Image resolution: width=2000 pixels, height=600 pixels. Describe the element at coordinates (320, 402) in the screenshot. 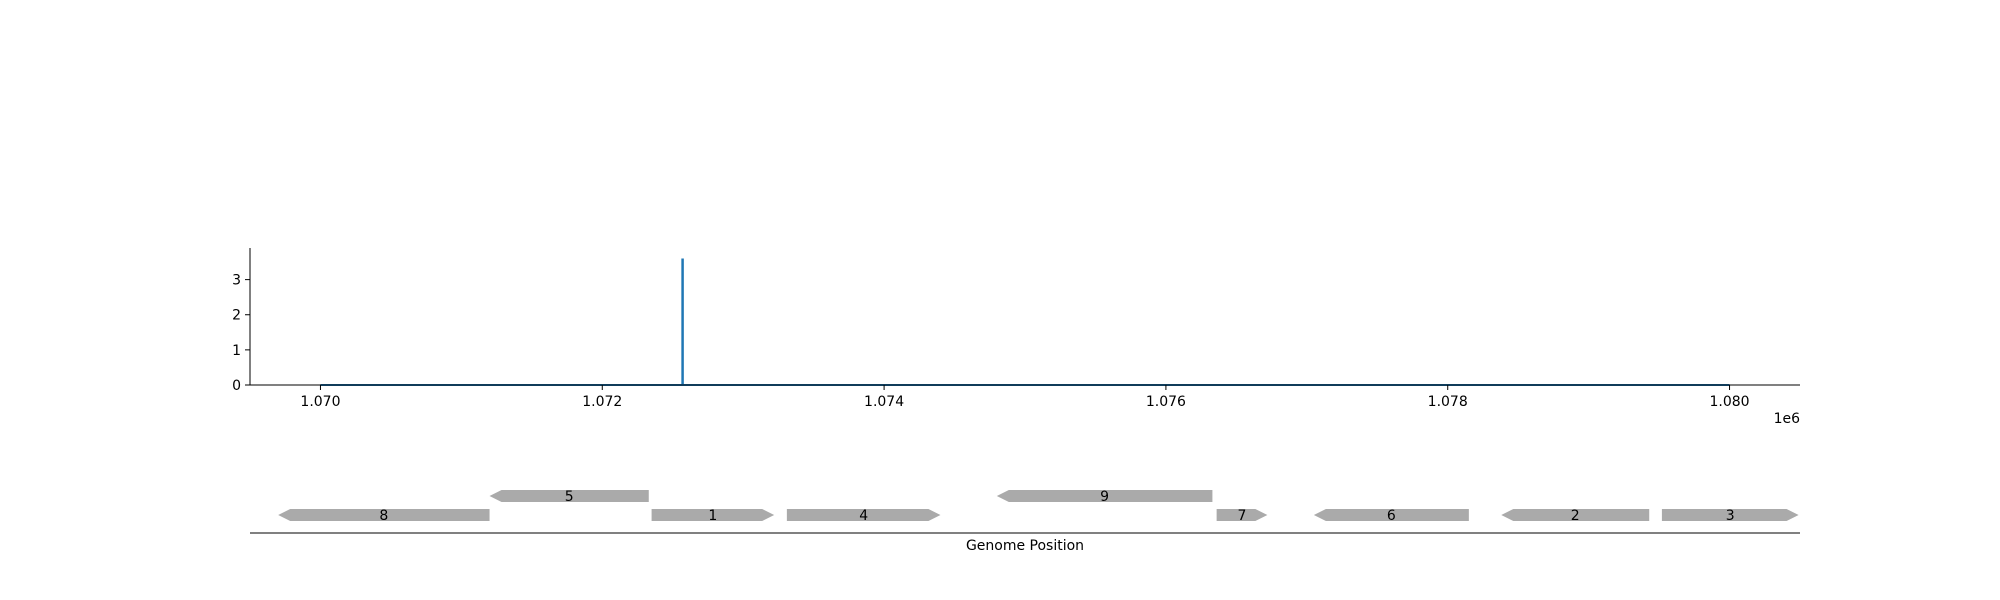

I see `x-tick-label: 1.070` at that location.